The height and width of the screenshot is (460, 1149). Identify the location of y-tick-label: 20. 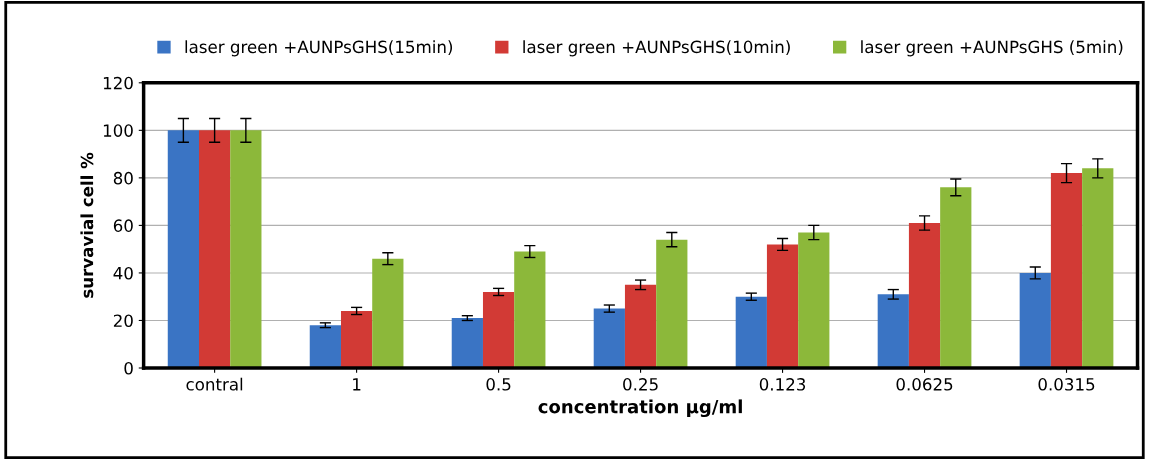
(123, 321).